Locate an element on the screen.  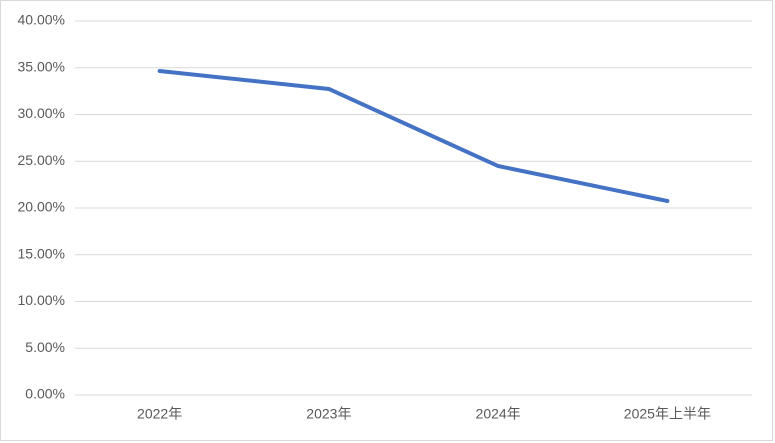
y-tick-label: 10.00% is located at coordinates (41, 300).